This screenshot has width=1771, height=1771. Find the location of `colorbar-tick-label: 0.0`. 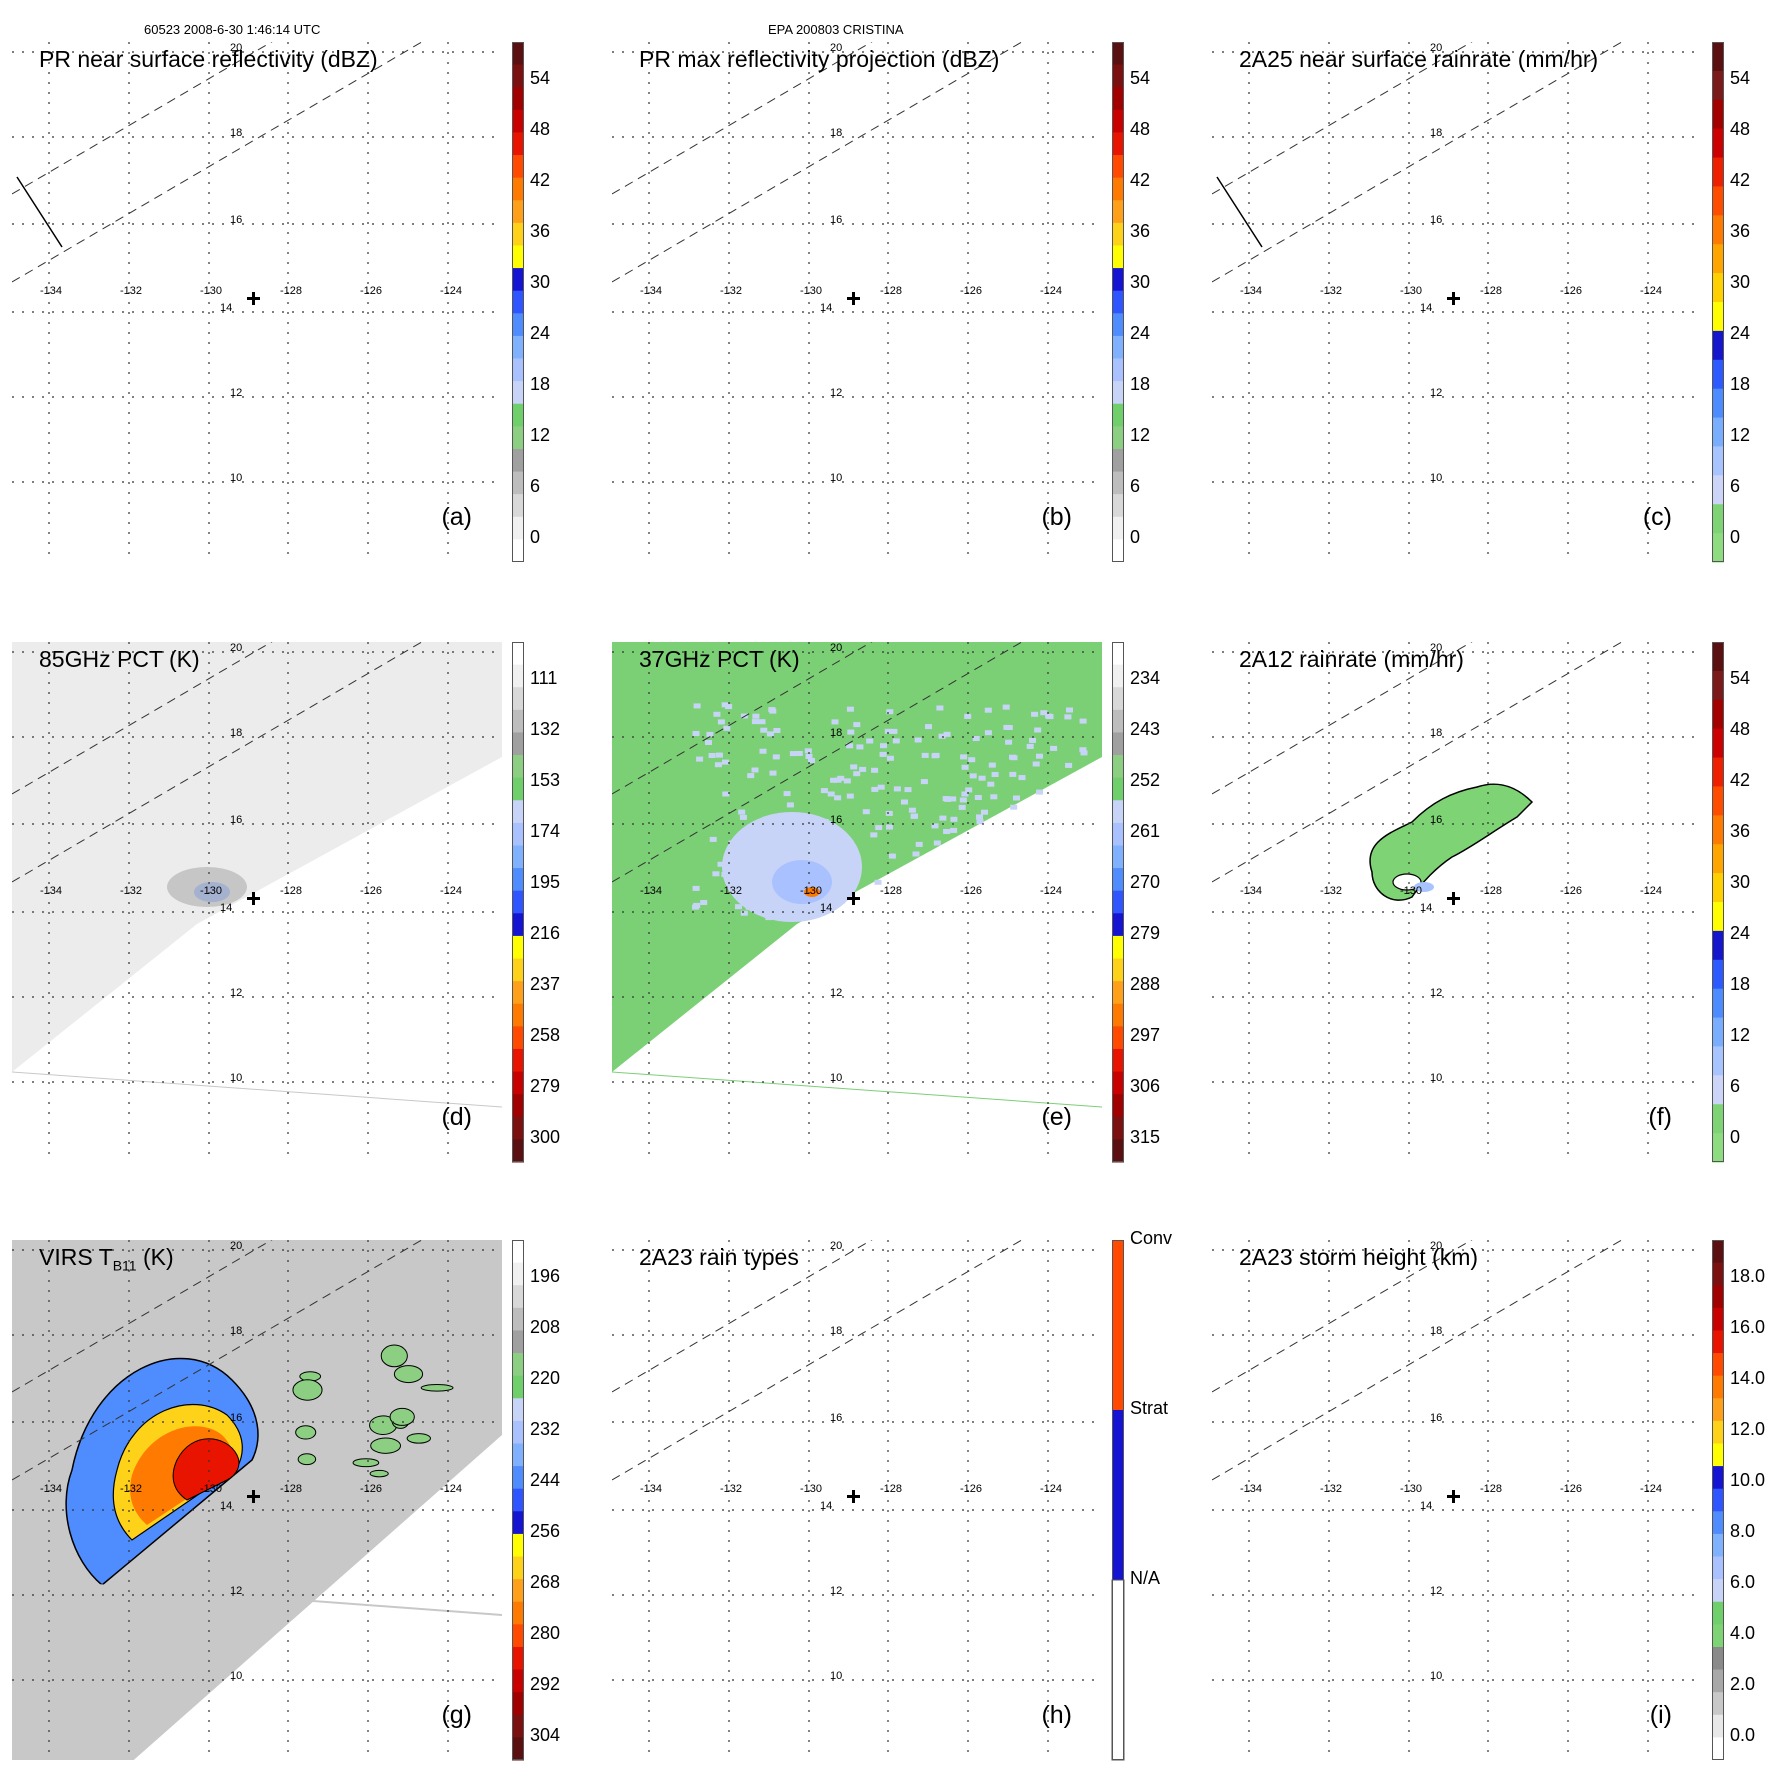

colorbar-tick-label: 0.0 is located at coordinates (1743, 1735).